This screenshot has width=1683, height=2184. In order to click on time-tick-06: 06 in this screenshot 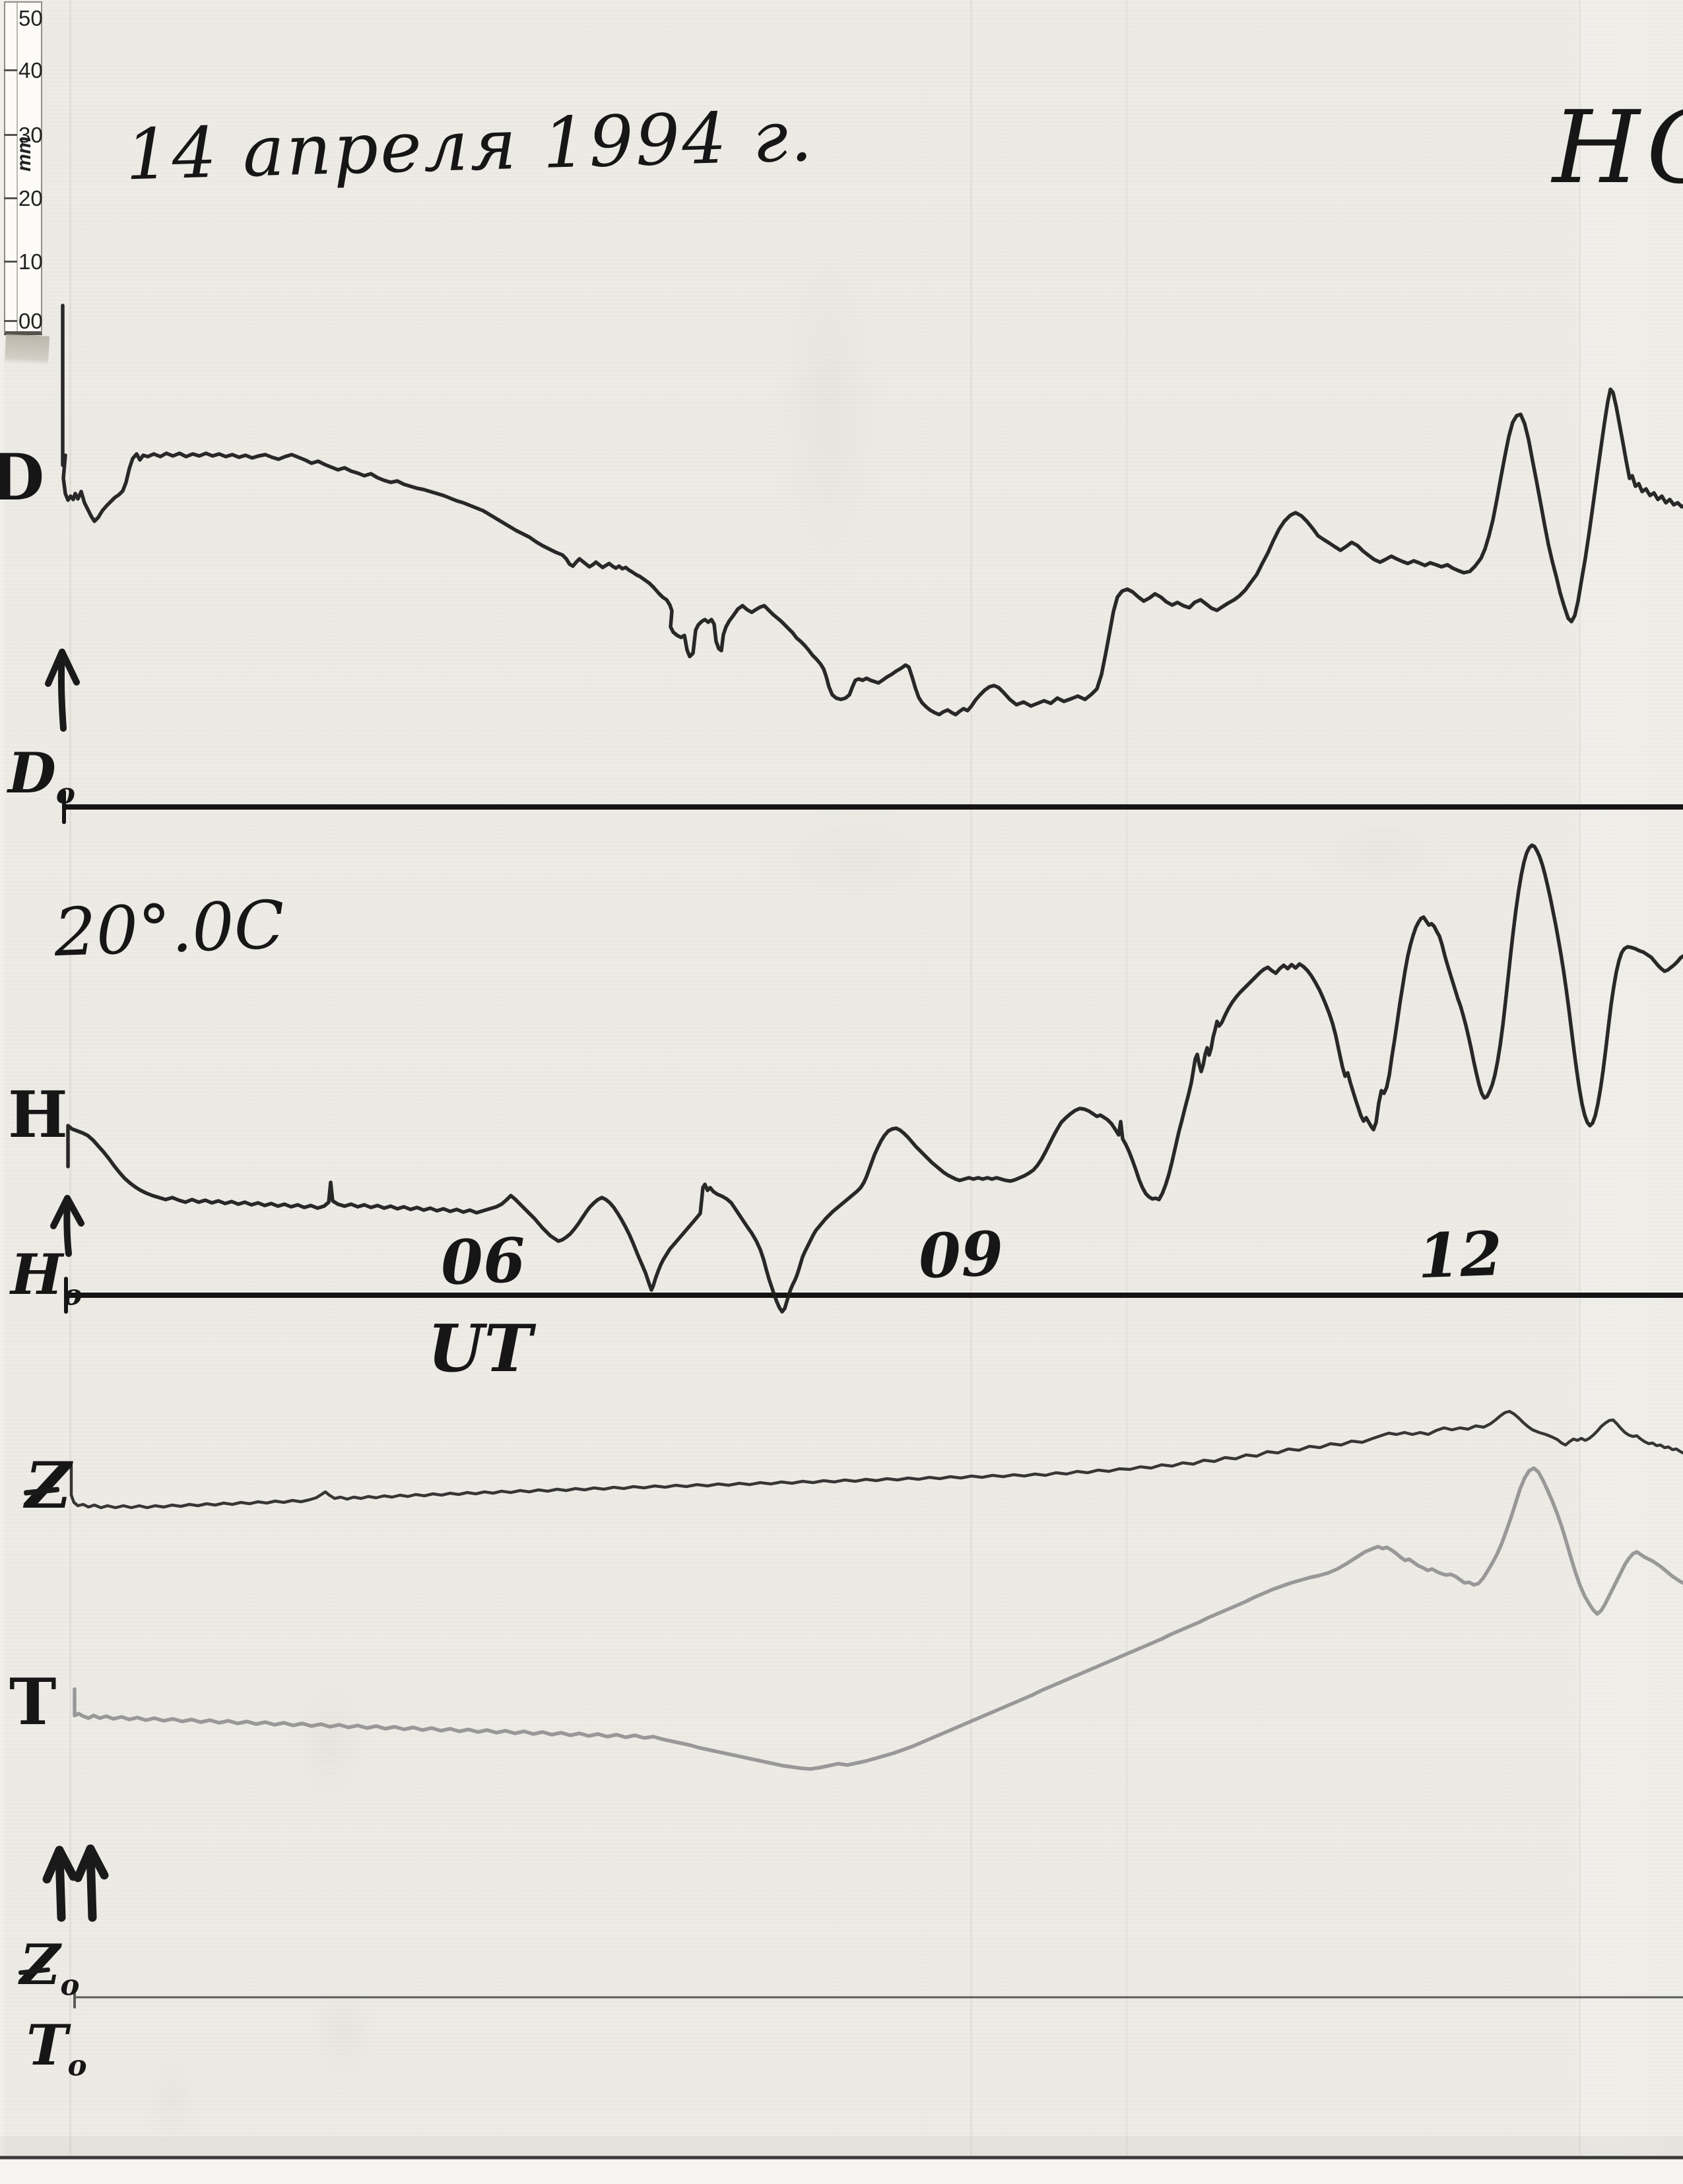, I will do `click(484, 1261)`.